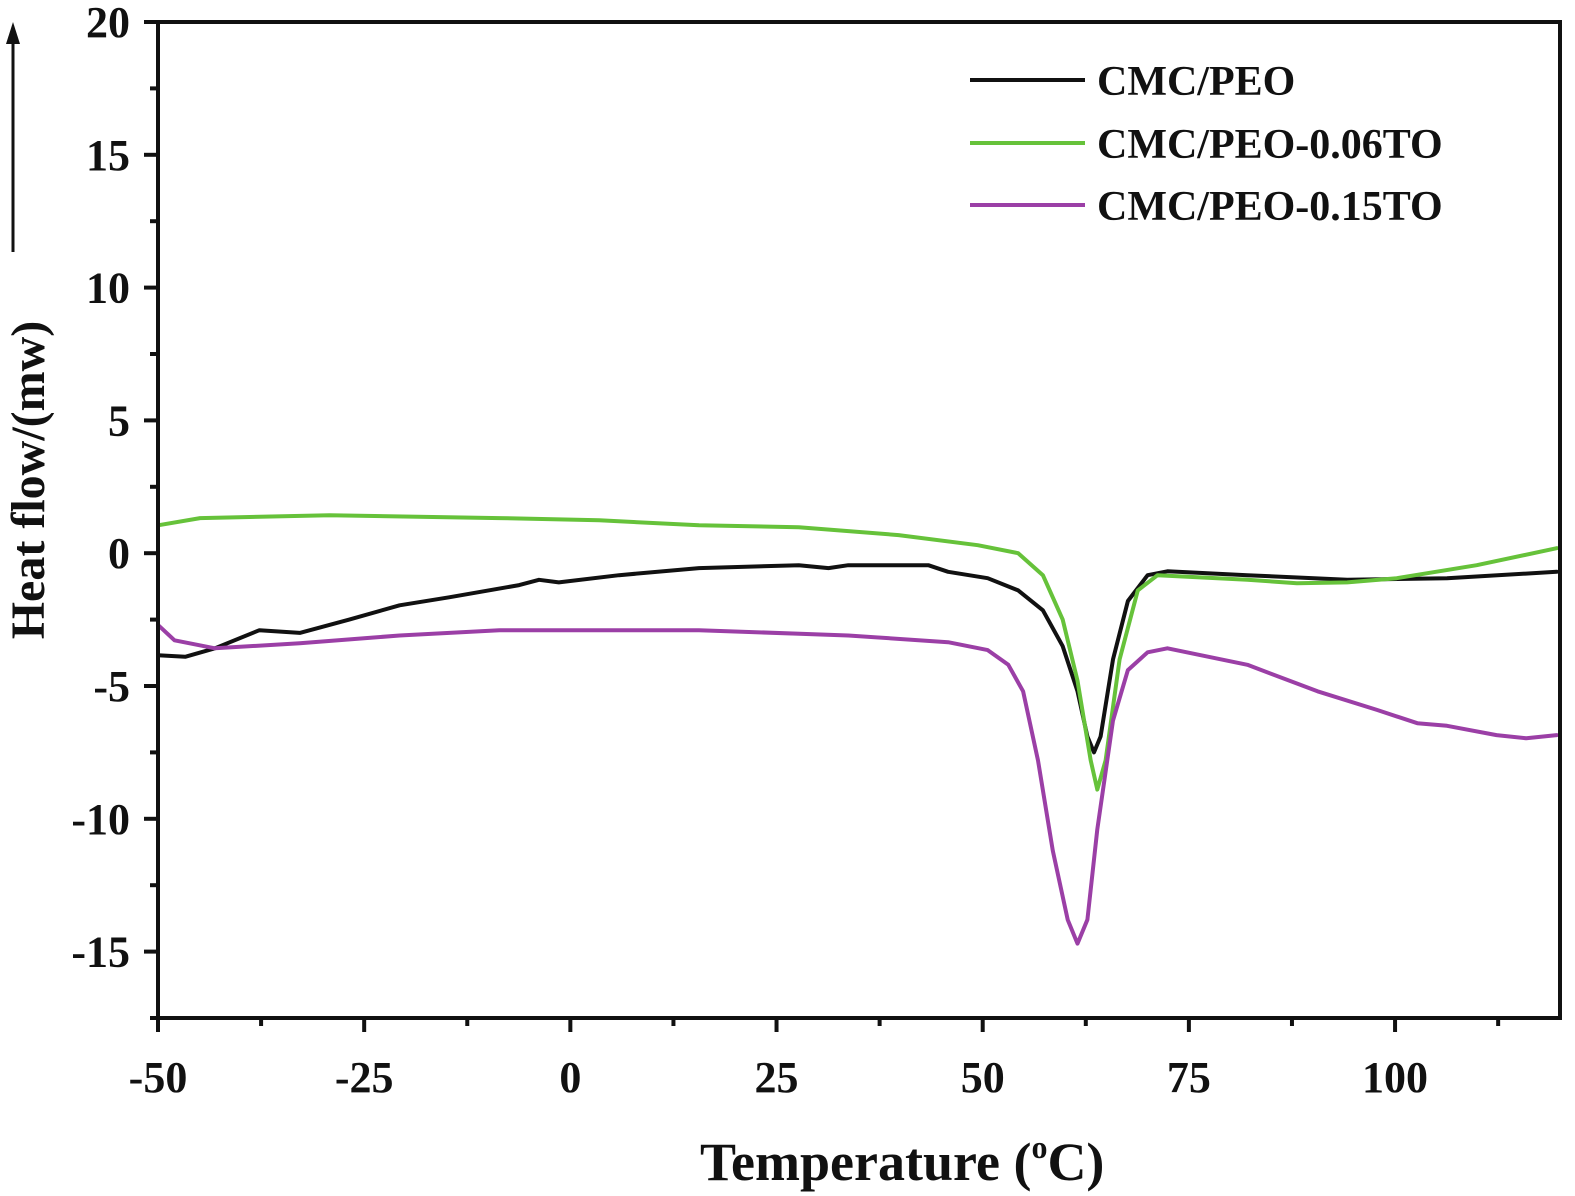 Image resolution: width=1575 pixels, height=1196 pixels. I want to click on x-axis-title-unit: C), so click(1075, 1162).